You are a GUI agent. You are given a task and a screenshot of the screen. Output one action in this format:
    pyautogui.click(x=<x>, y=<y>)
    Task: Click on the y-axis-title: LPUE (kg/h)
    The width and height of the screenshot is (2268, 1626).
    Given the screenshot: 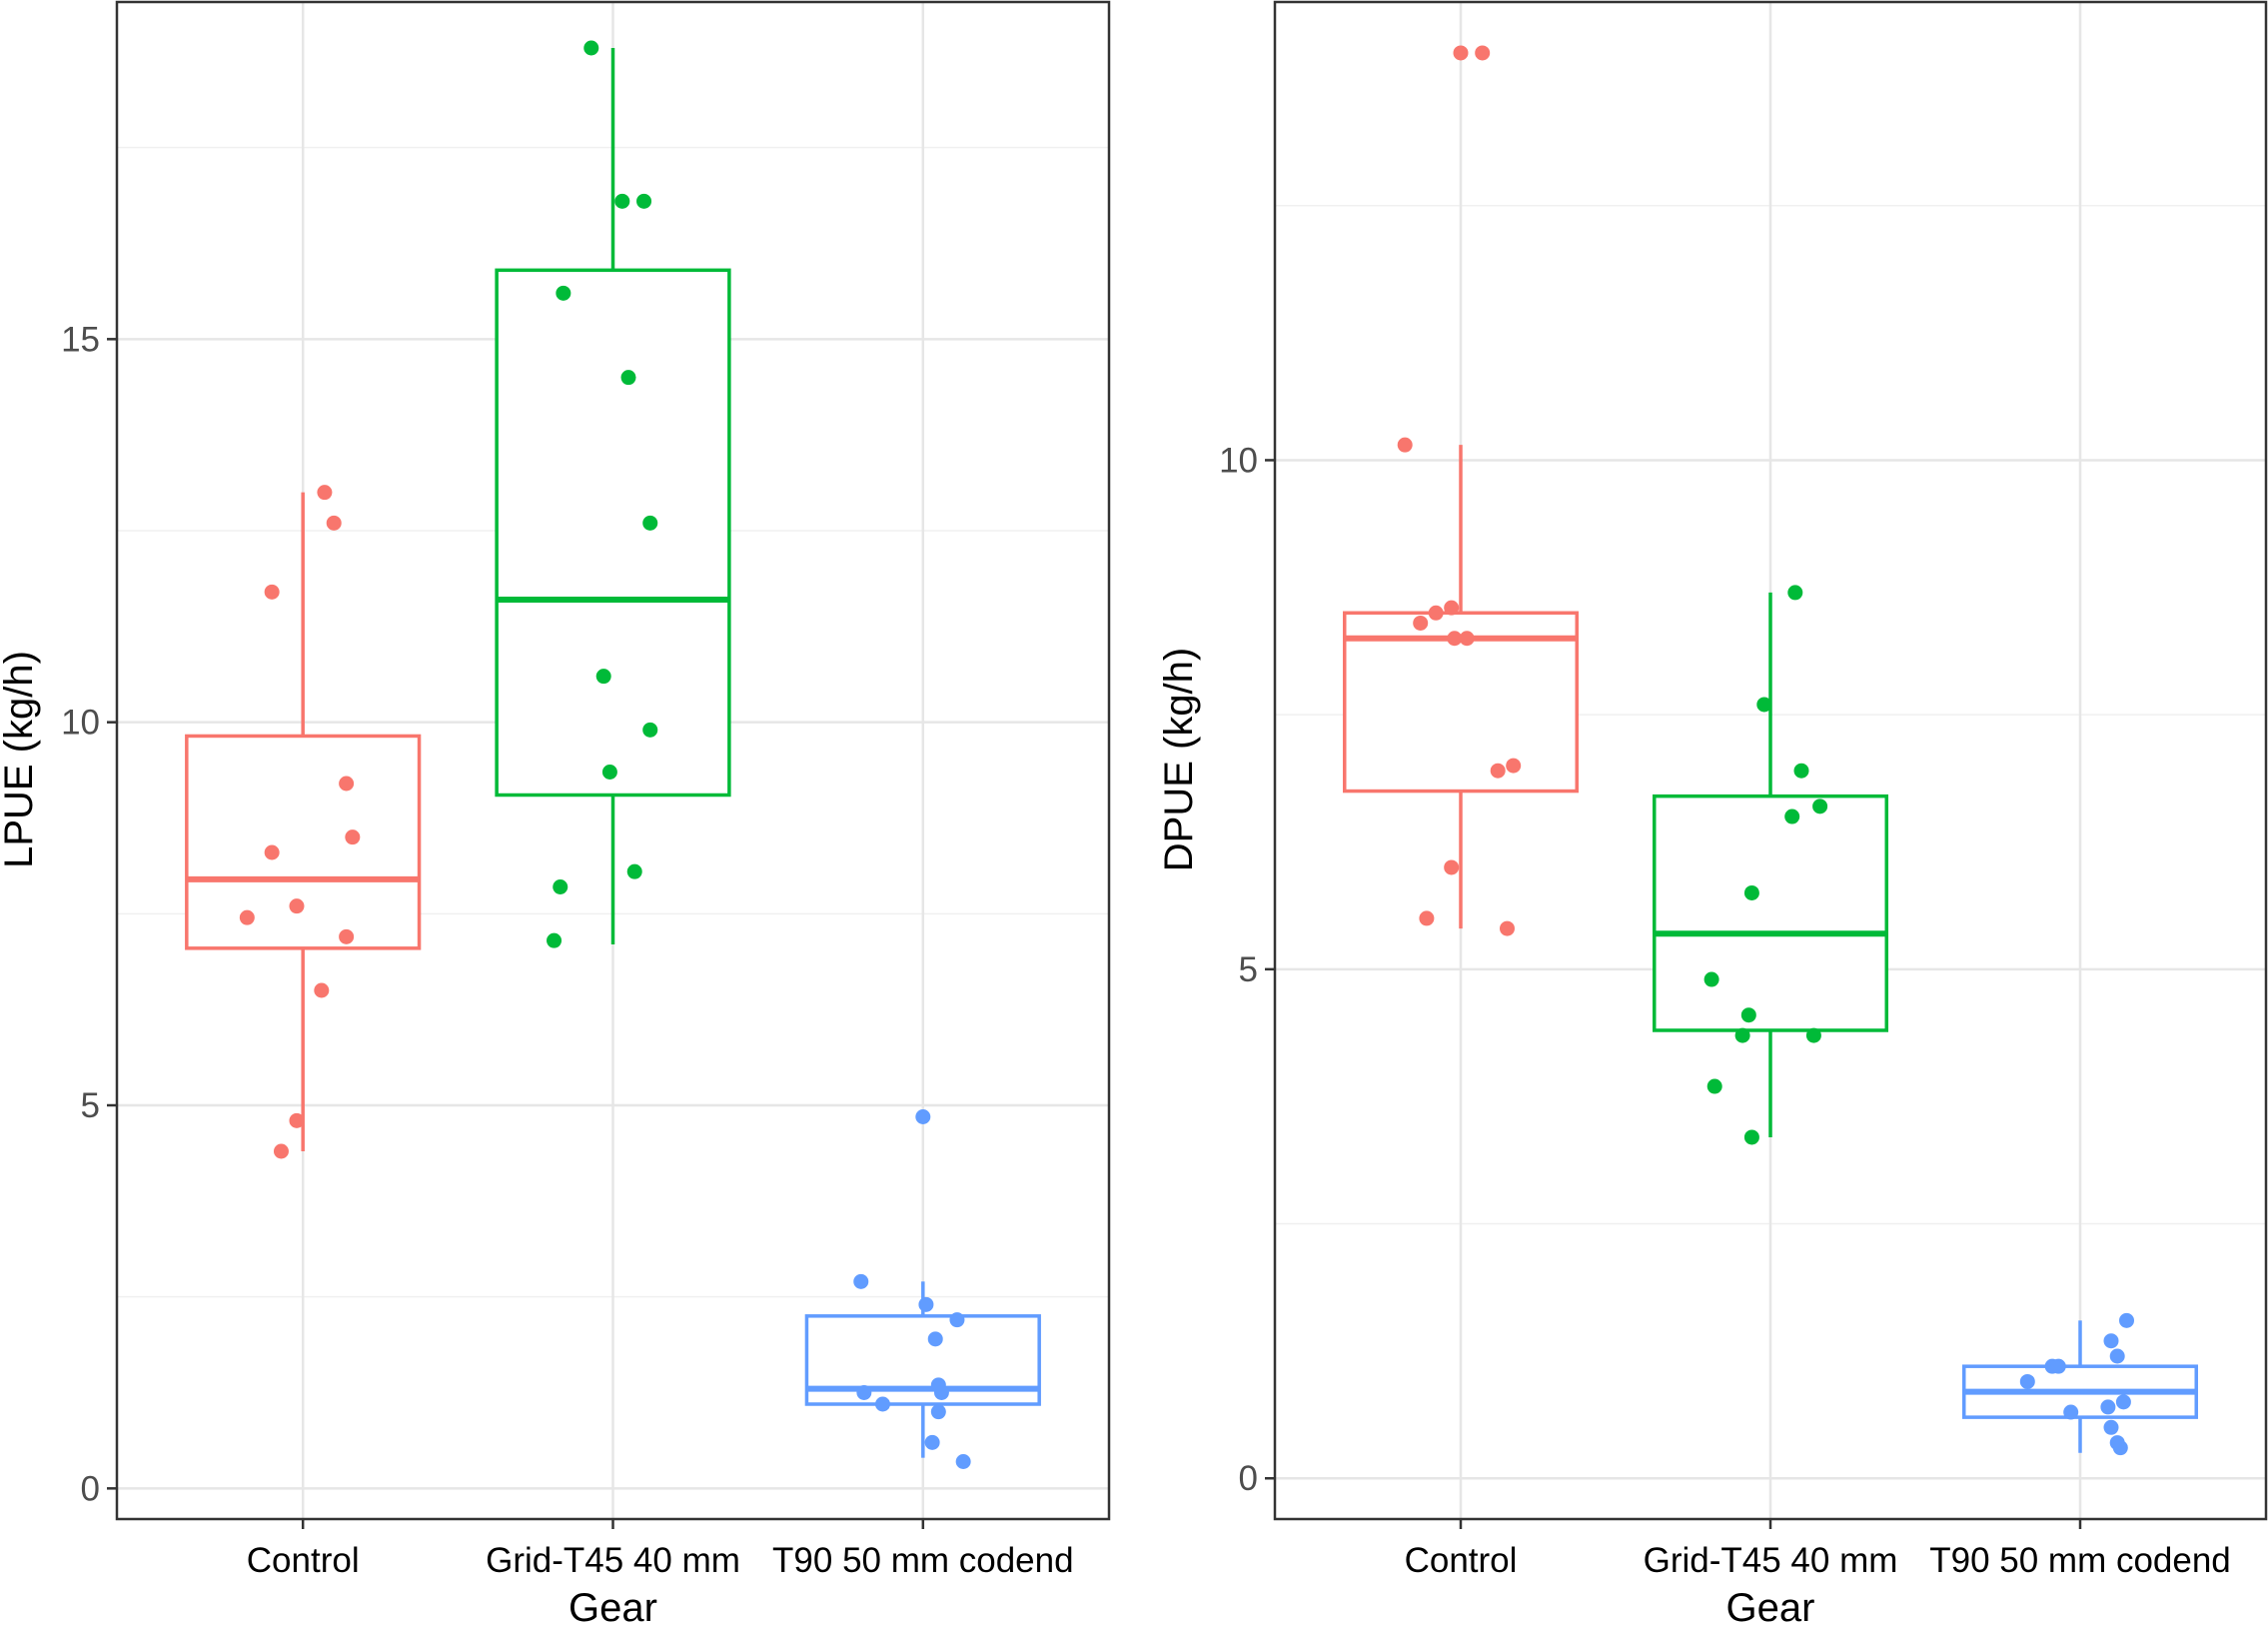 What is the action you would take?
    pyautogui.click(x=20, y=760)
    